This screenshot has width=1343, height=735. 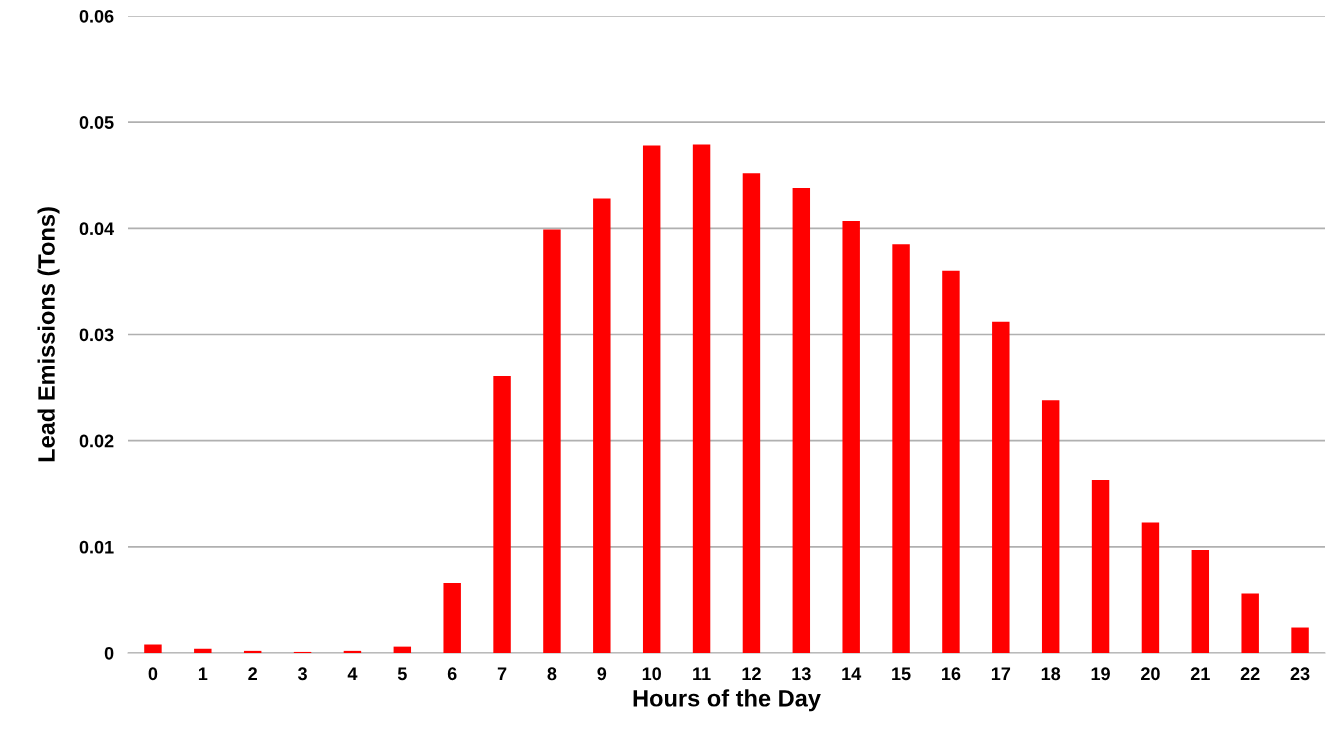 What do you see at coordinates (153, 674) in the screenshot?
I see `x-tick-label: 0` at bounding box center [153, 674].